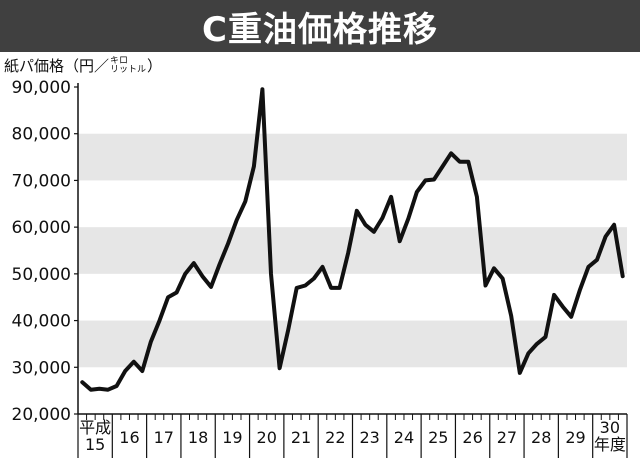 The height and width of the screenshot is (458, 640). Describe the element at coordinates (95, 444) in the screenshot. I see `x-tick-label: 15` at that location.